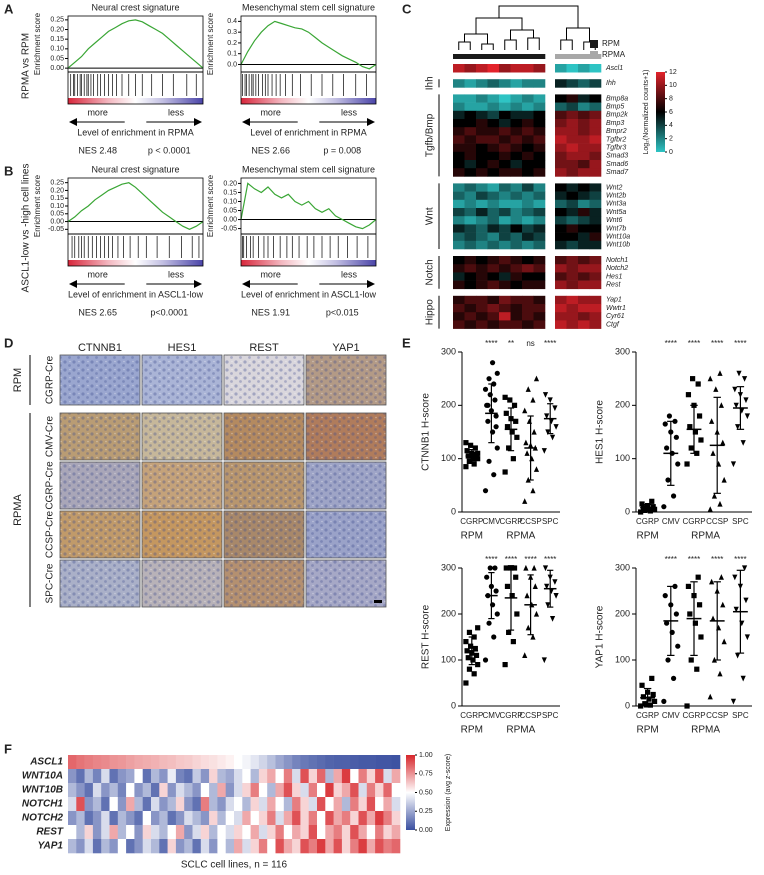 The width and height of the screenshot is (764, 875). I want to click on direction-label: more, so click(97, 274).